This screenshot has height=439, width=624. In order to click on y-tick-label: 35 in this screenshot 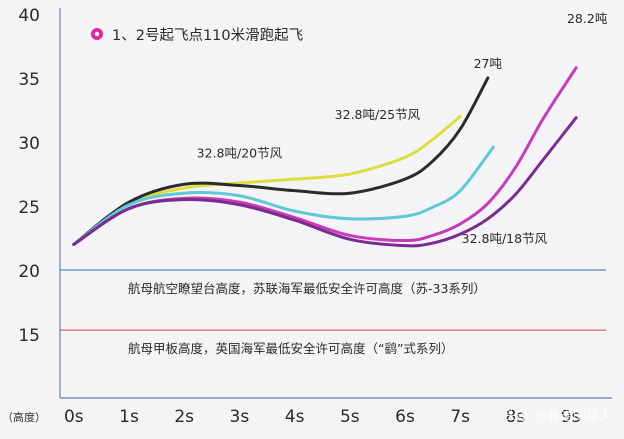, I will do `click(29, 80)`.